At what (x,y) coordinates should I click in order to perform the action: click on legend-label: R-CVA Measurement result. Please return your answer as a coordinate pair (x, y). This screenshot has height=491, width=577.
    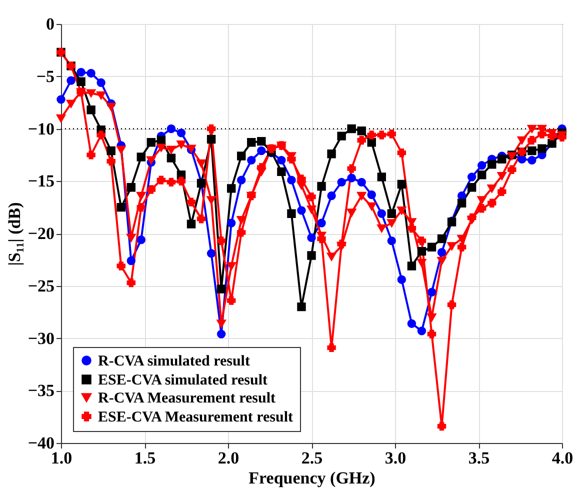
    Looking at the image, I should click on (187, 398).